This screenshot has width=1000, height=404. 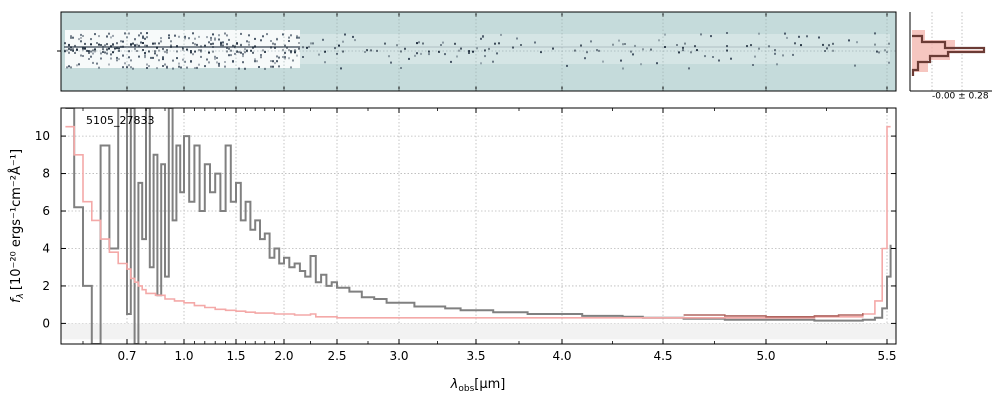 I want to click on histogram-stat-label: -0.00 ± 0.28, so click(x=960, y=97).